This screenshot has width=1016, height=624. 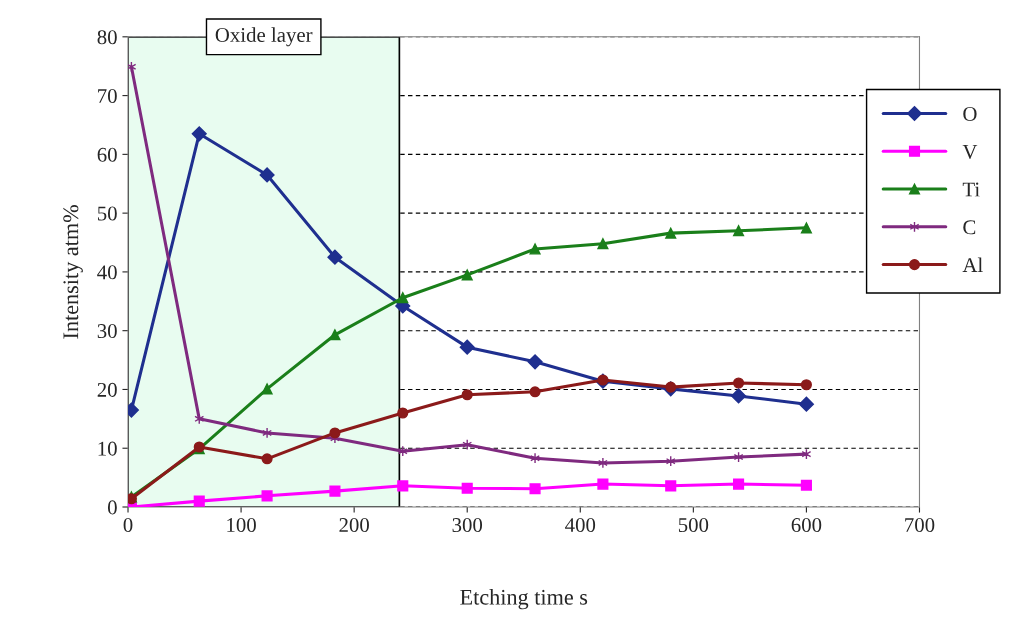 I want to click on y-tick-label: 60, so click(x=107, y=154).